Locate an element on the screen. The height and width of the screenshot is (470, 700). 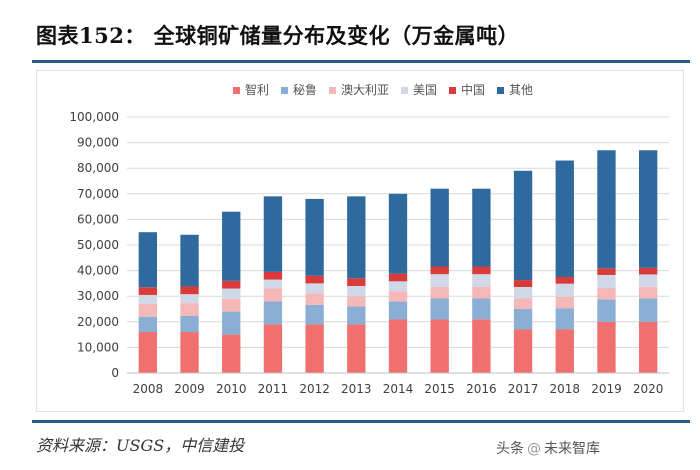
x-tick-label: 2020 is located at coordinates (648, 389).